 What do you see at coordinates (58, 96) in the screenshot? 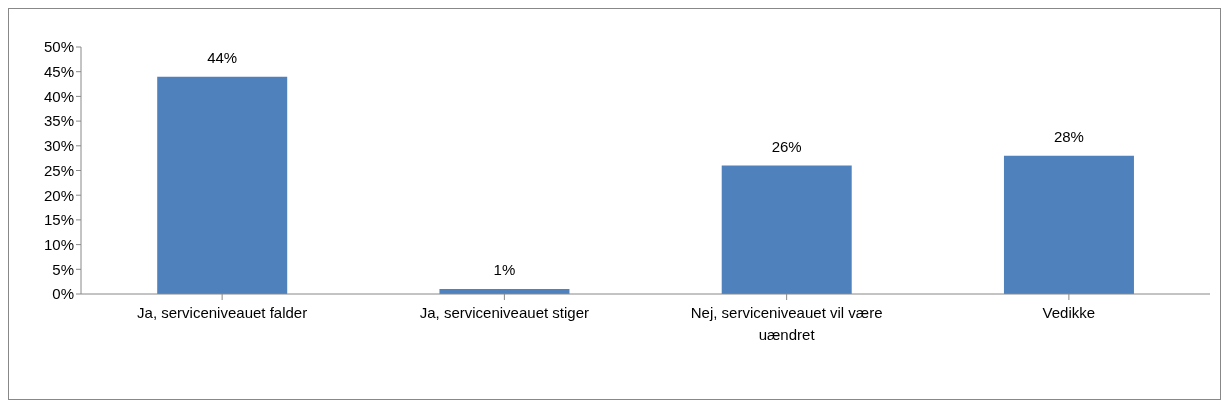
I see `y-tick-label: 40%` at bounding box center [58, 96].